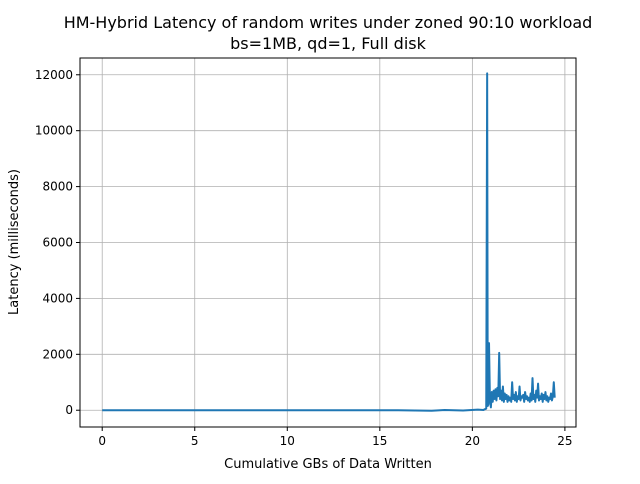  I want to click on x-tick-label: 0, so click(102, 441).